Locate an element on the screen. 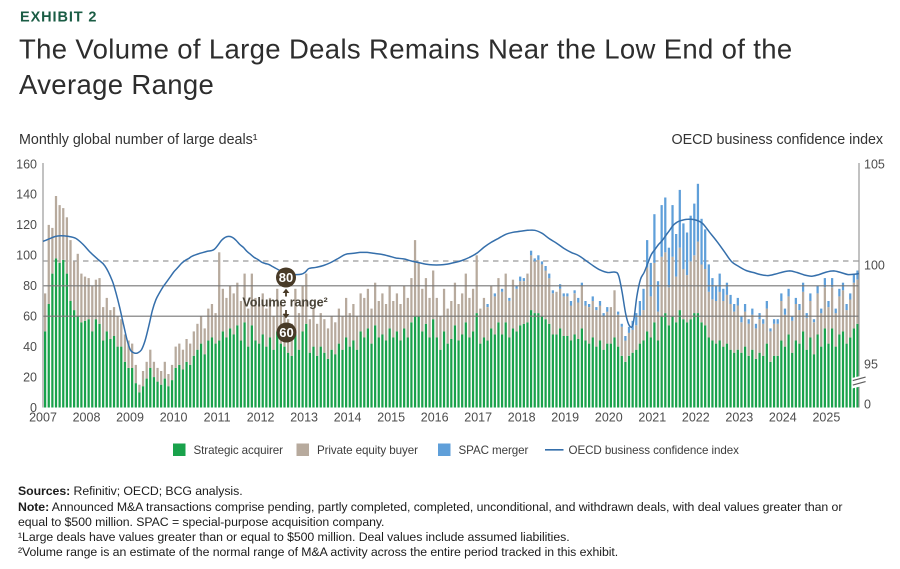  svg-text: 20 is located at coordinates (30, 377).